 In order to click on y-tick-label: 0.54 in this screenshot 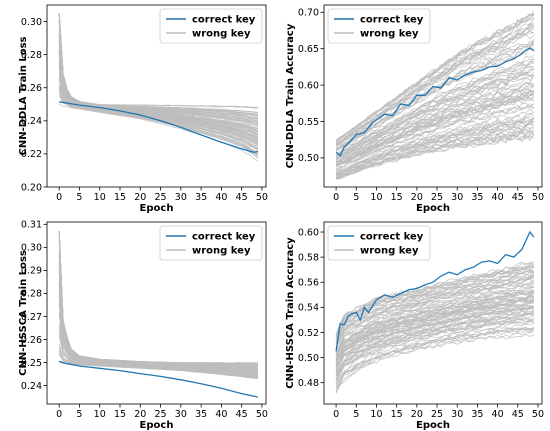, I will do `click(308, 308)`.